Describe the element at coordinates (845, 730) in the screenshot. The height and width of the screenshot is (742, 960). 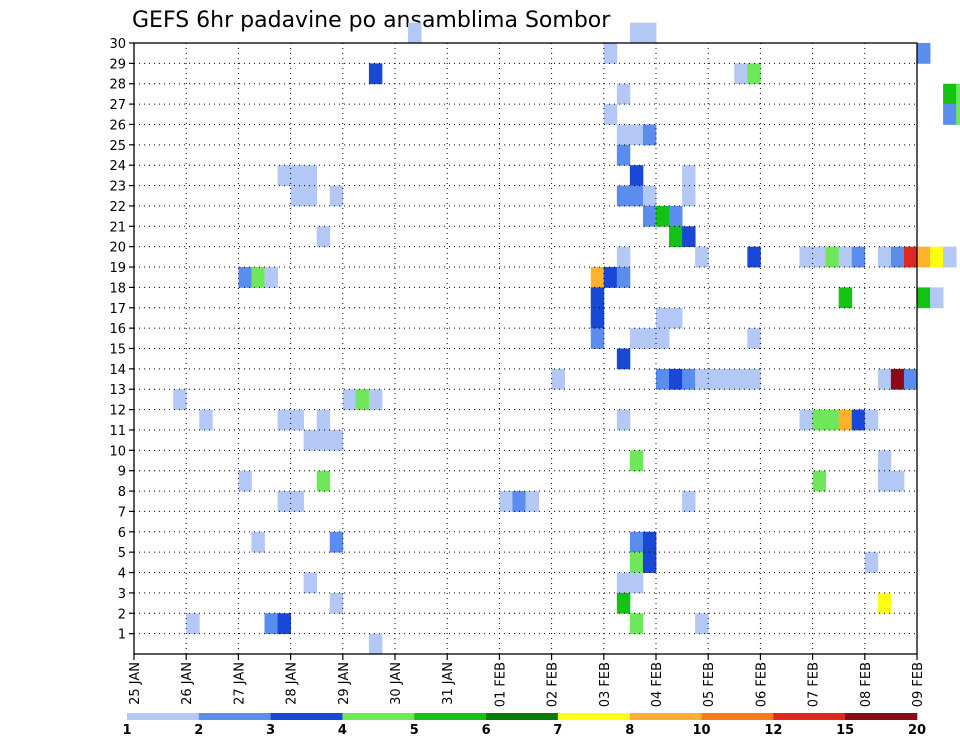
I see `colorbar-label: 15` at that location.